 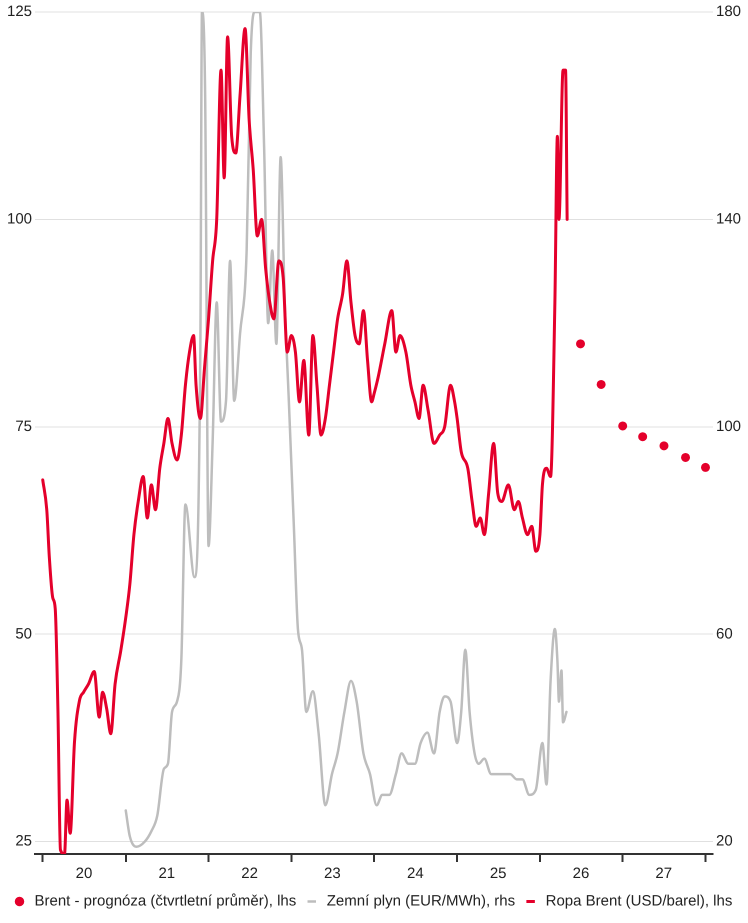 I want to click on y-tick-label: 25, so click(x=23, y=841).